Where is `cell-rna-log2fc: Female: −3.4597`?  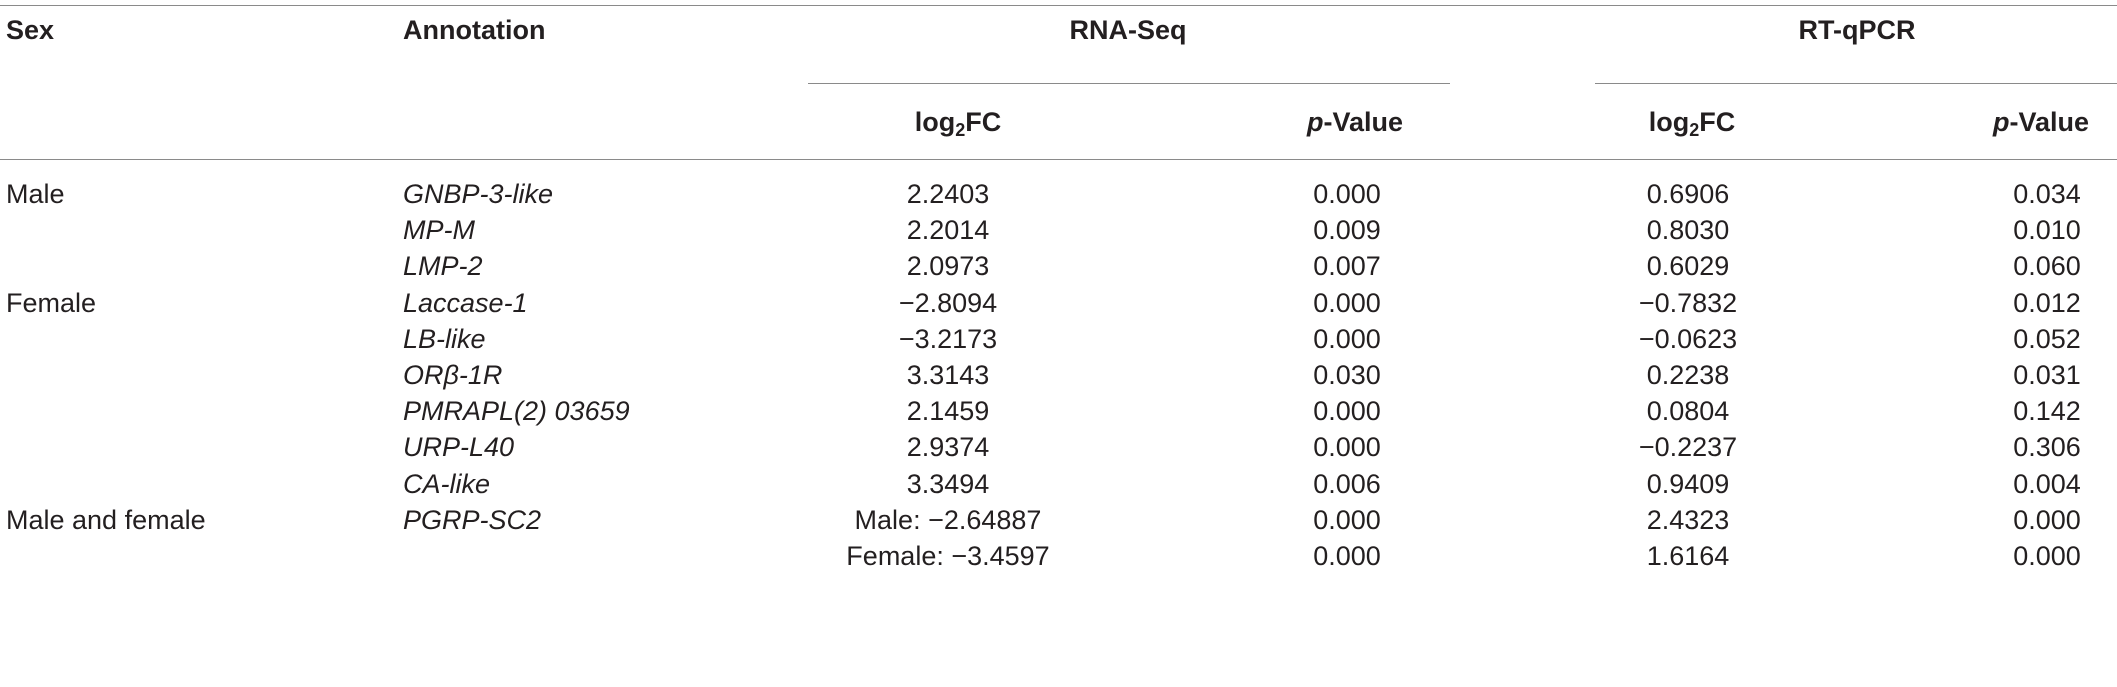 cell-rna-log2fc: Female: −3.4597 is located at coordinates (948, 556).